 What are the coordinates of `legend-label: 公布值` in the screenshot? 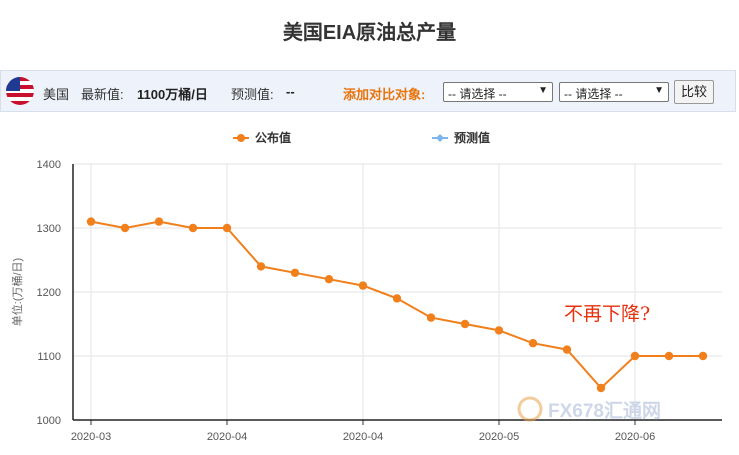 It's located at (273, 137).